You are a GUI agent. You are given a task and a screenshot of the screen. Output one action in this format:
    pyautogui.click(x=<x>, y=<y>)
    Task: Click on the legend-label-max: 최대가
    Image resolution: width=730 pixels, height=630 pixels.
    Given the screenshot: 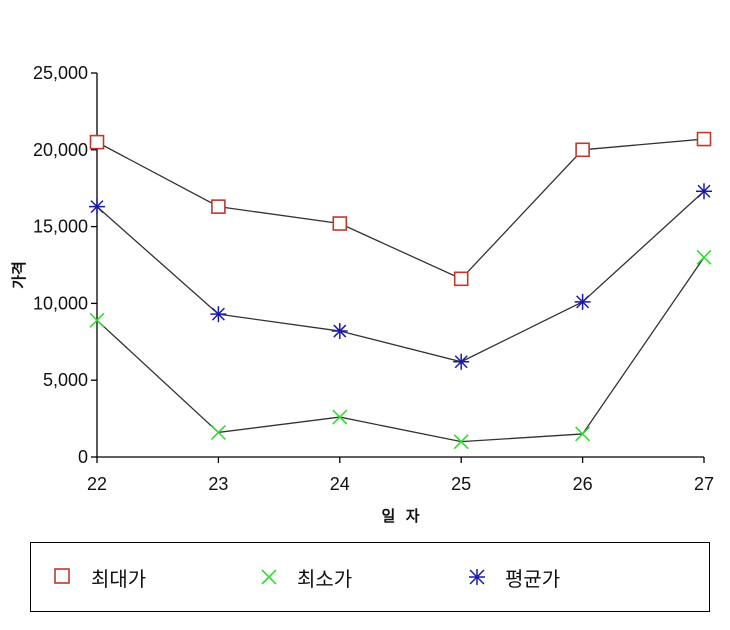 What is the action you would take?
    pyautogui.click(x=119, y=578)
    